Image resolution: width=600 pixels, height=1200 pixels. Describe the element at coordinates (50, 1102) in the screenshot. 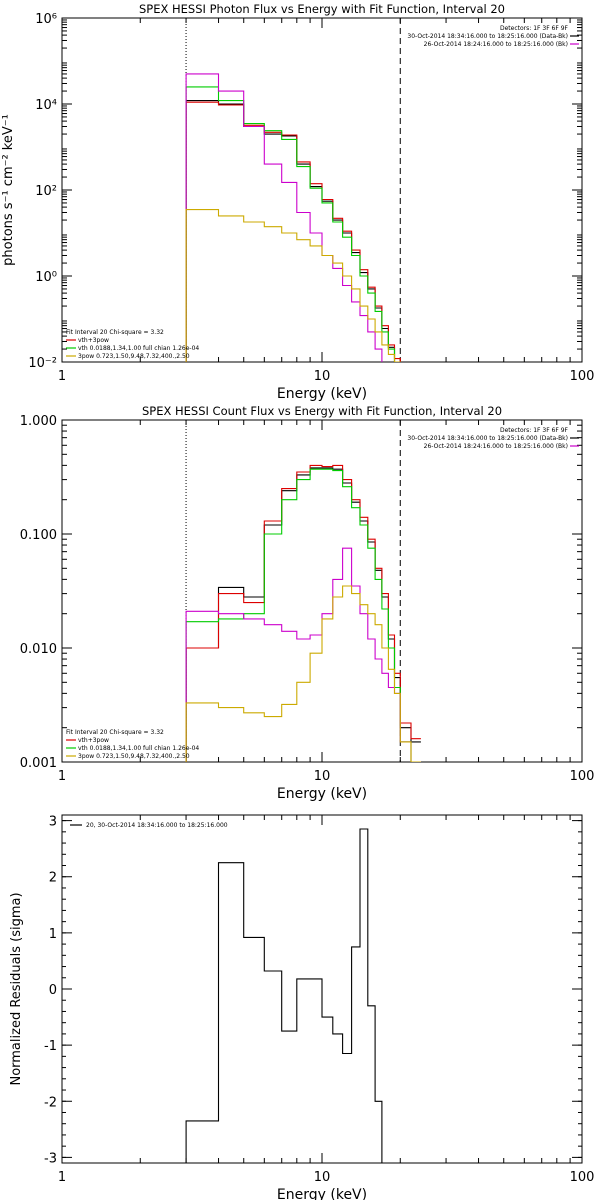

I see `y-tick-label: -2` at that location.